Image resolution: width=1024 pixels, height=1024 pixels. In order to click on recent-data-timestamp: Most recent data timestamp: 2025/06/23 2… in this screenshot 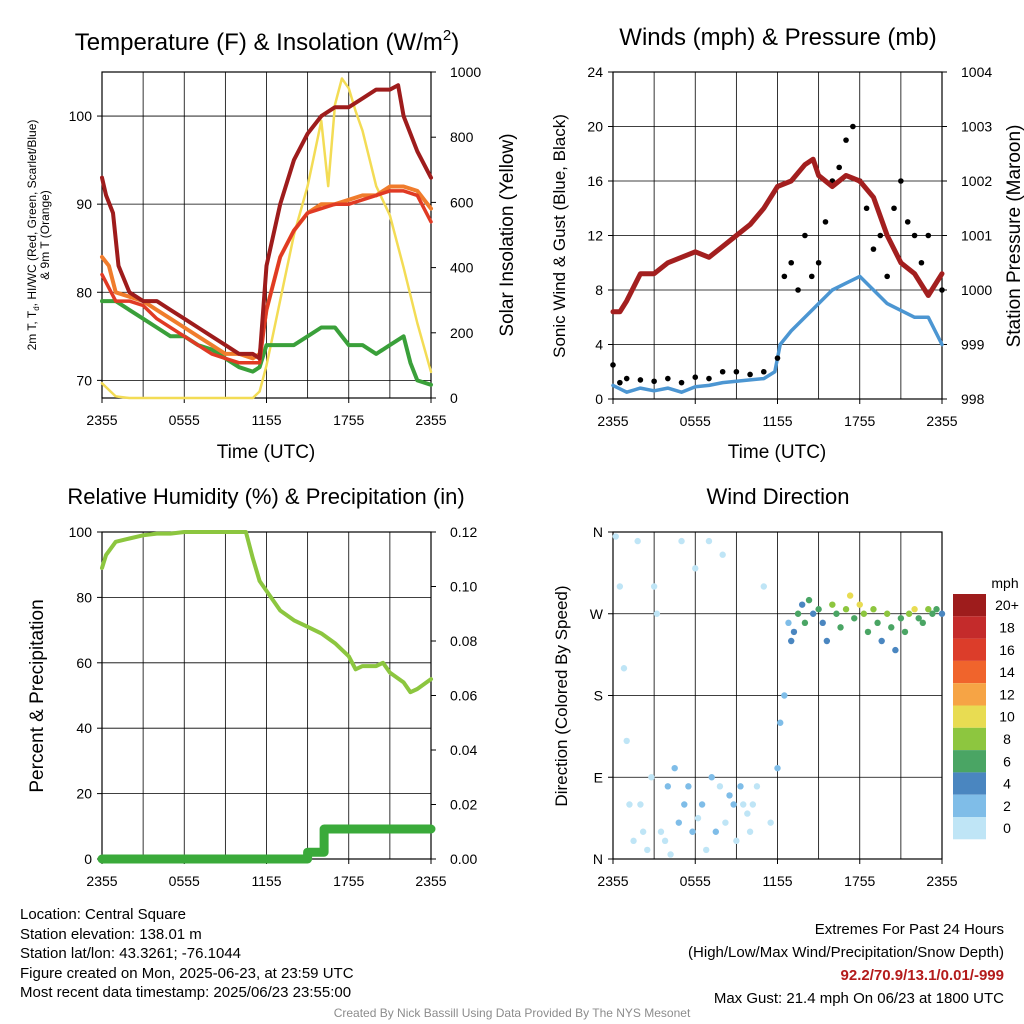, I will do `click(186, 992)`.